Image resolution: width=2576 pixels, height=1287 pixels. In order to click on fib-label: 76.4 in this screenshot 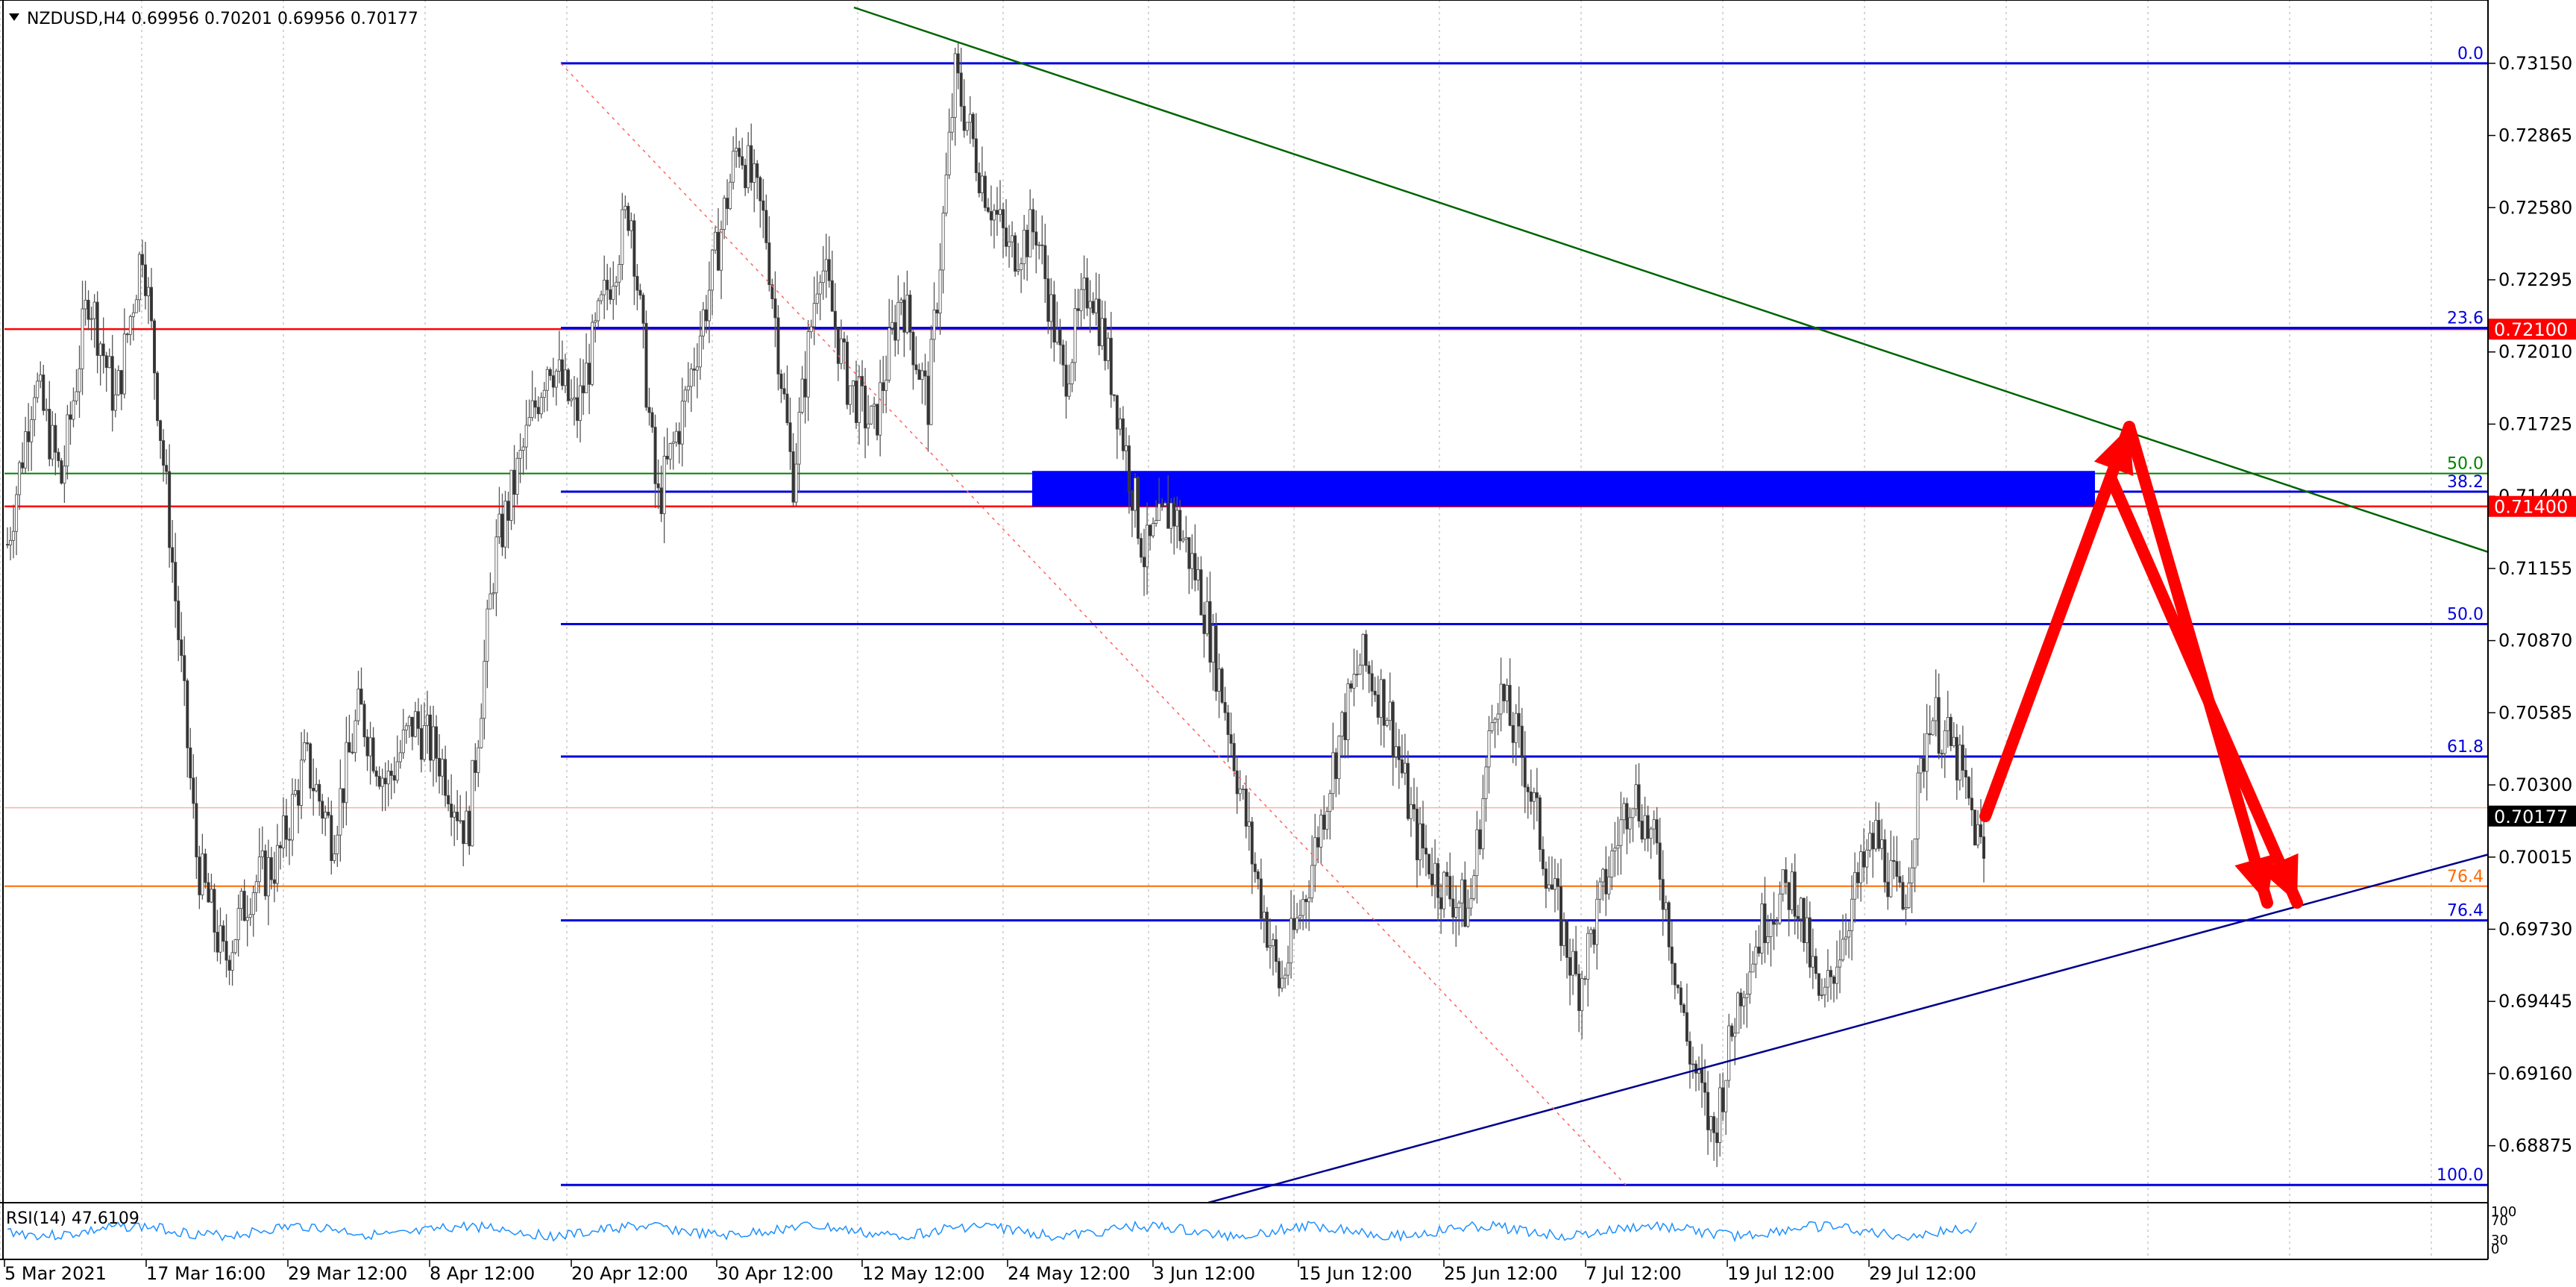, I will do `click(2466, 911)`.